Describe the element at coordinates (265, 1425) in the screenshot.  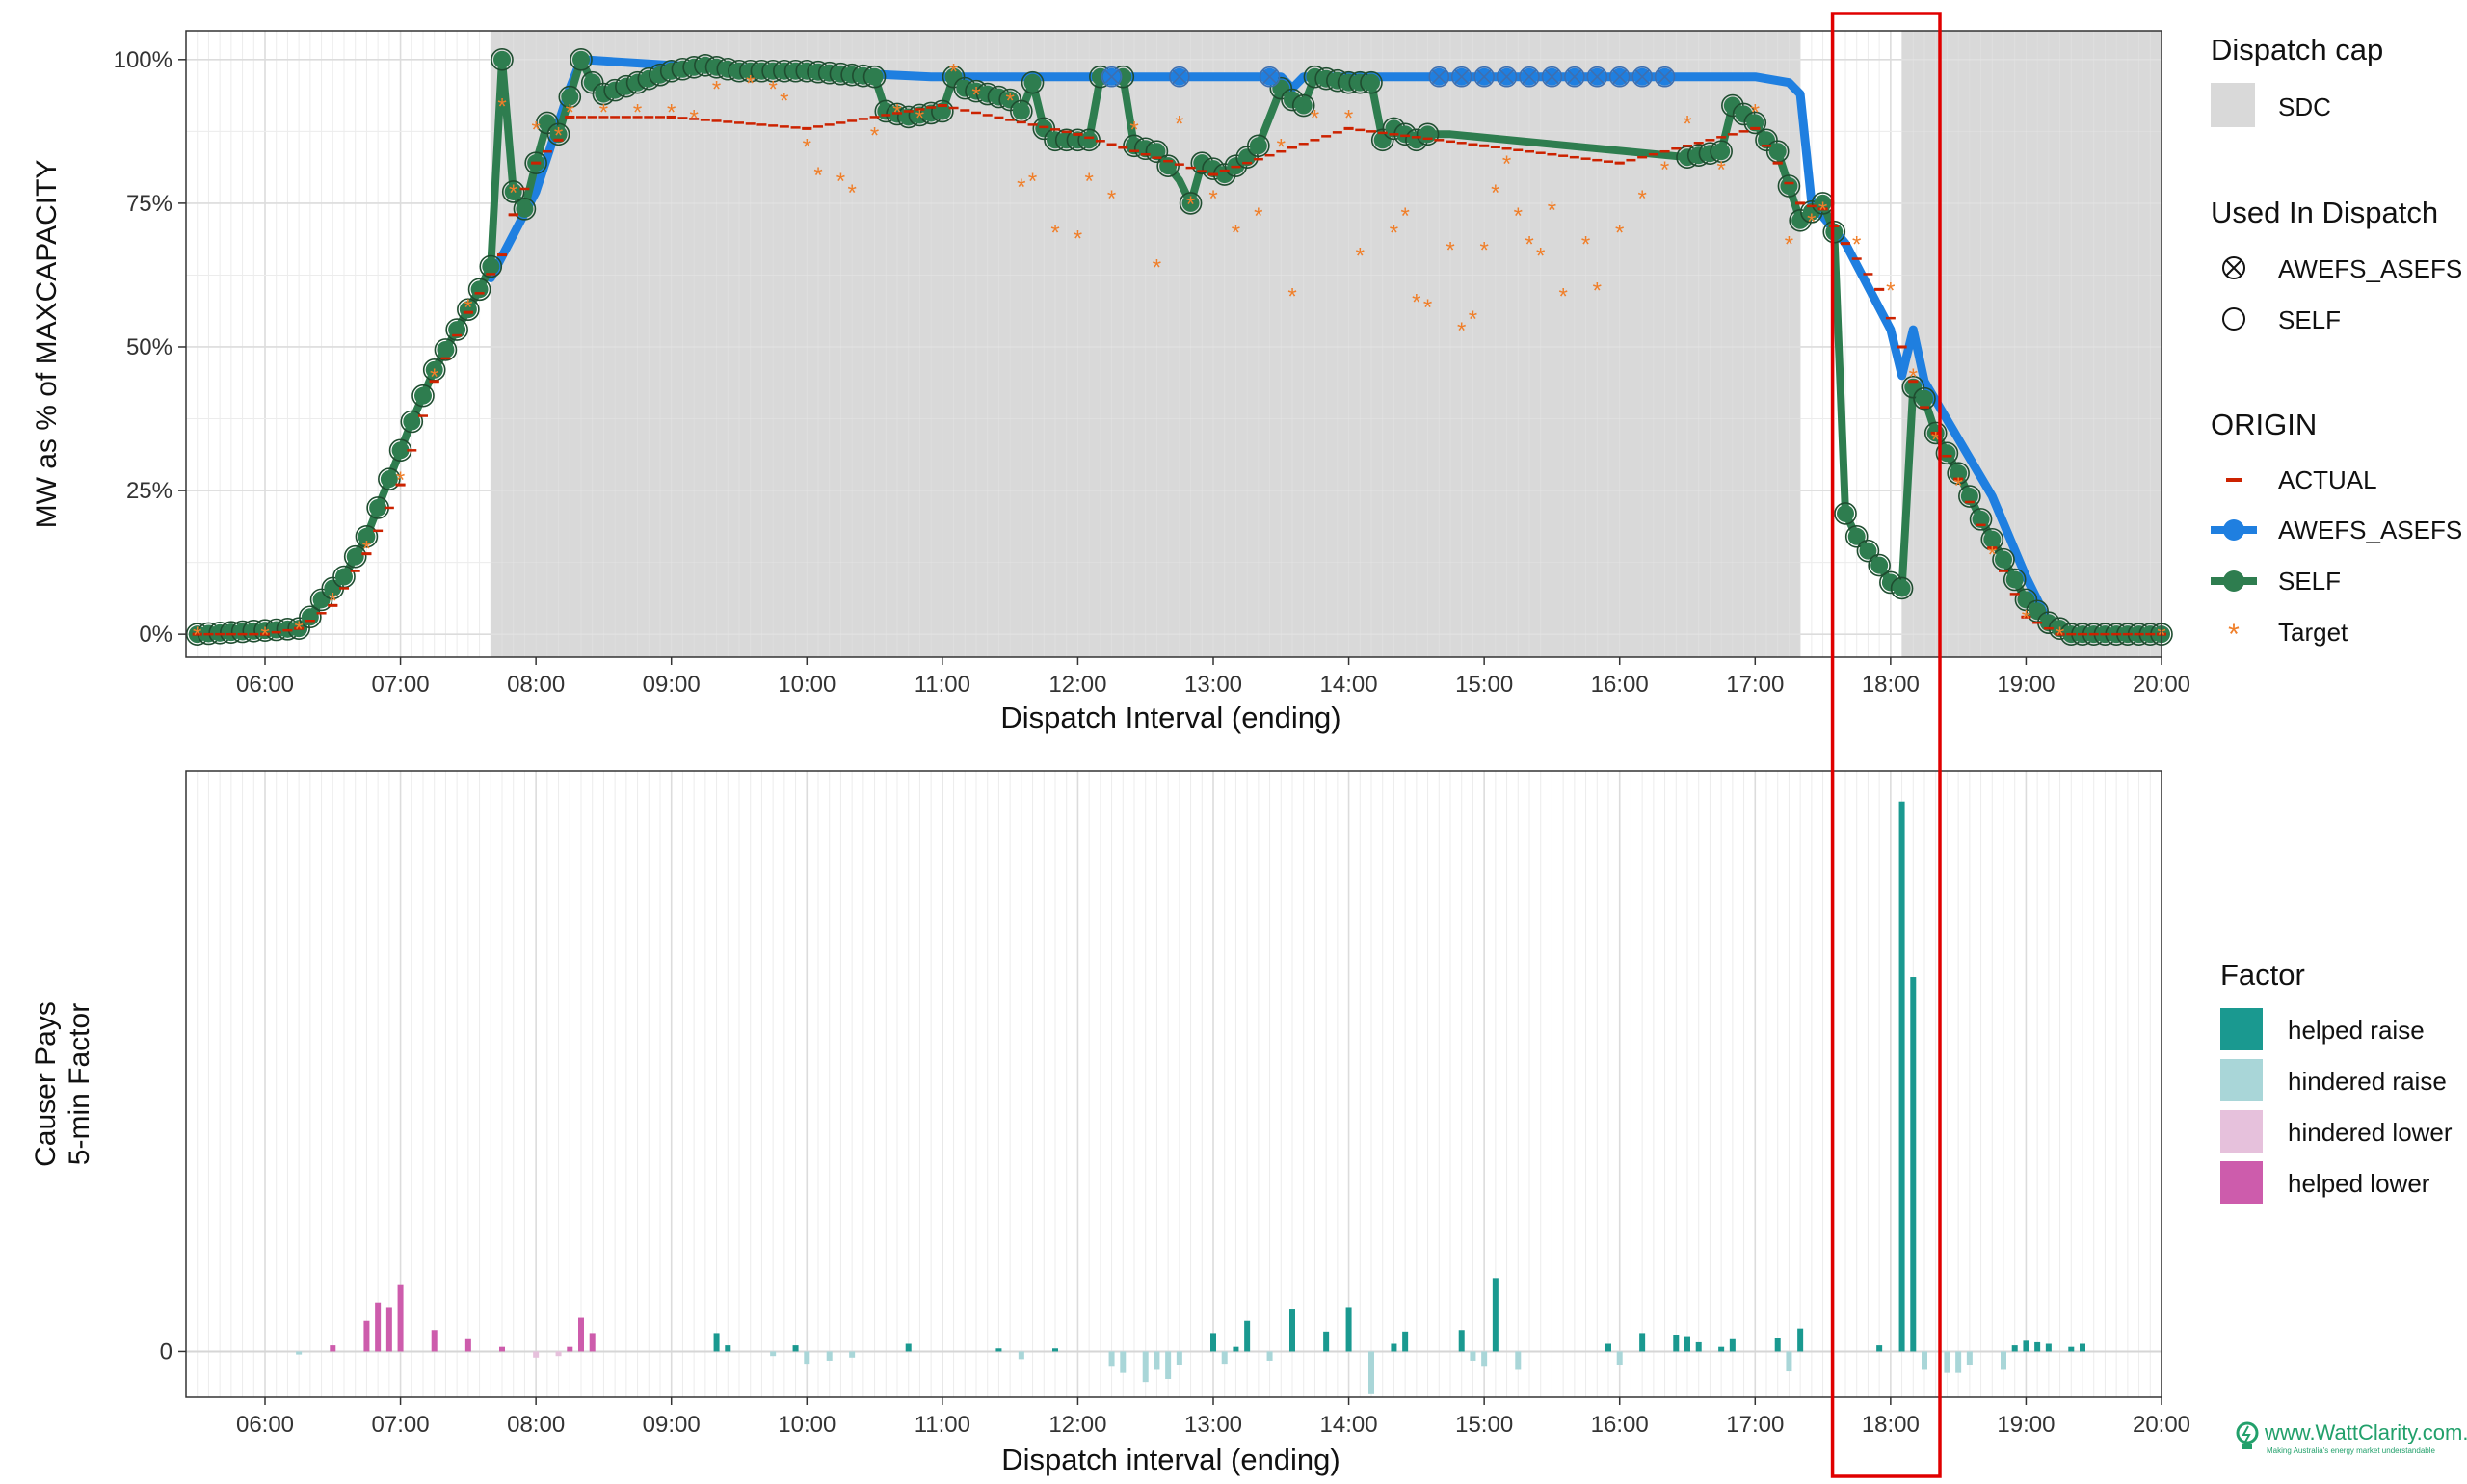
I see `x-tick-label: 06:00` at that location.